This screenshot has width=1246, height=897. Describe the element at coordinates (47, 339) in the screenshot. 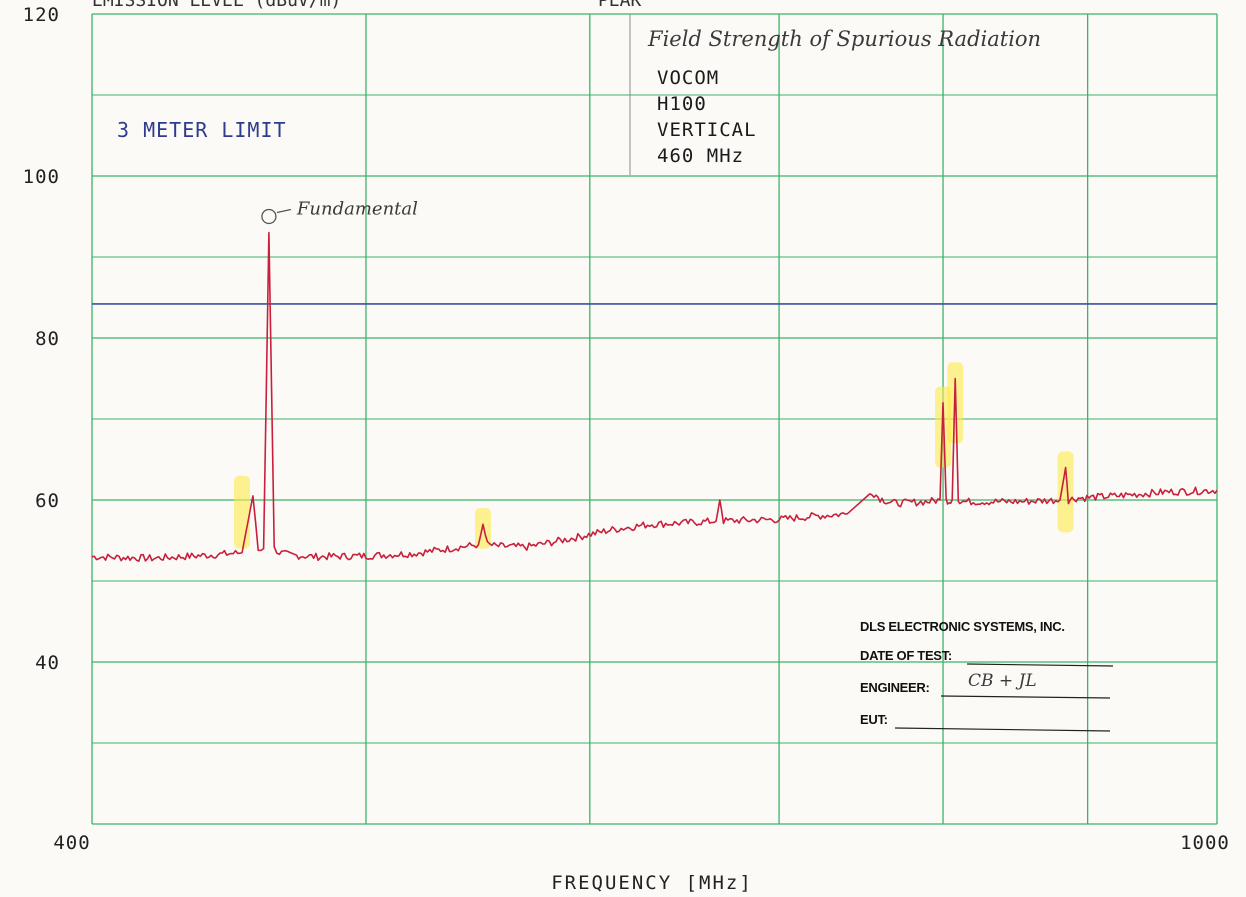

I see `y-tick-label: 80` at that location.